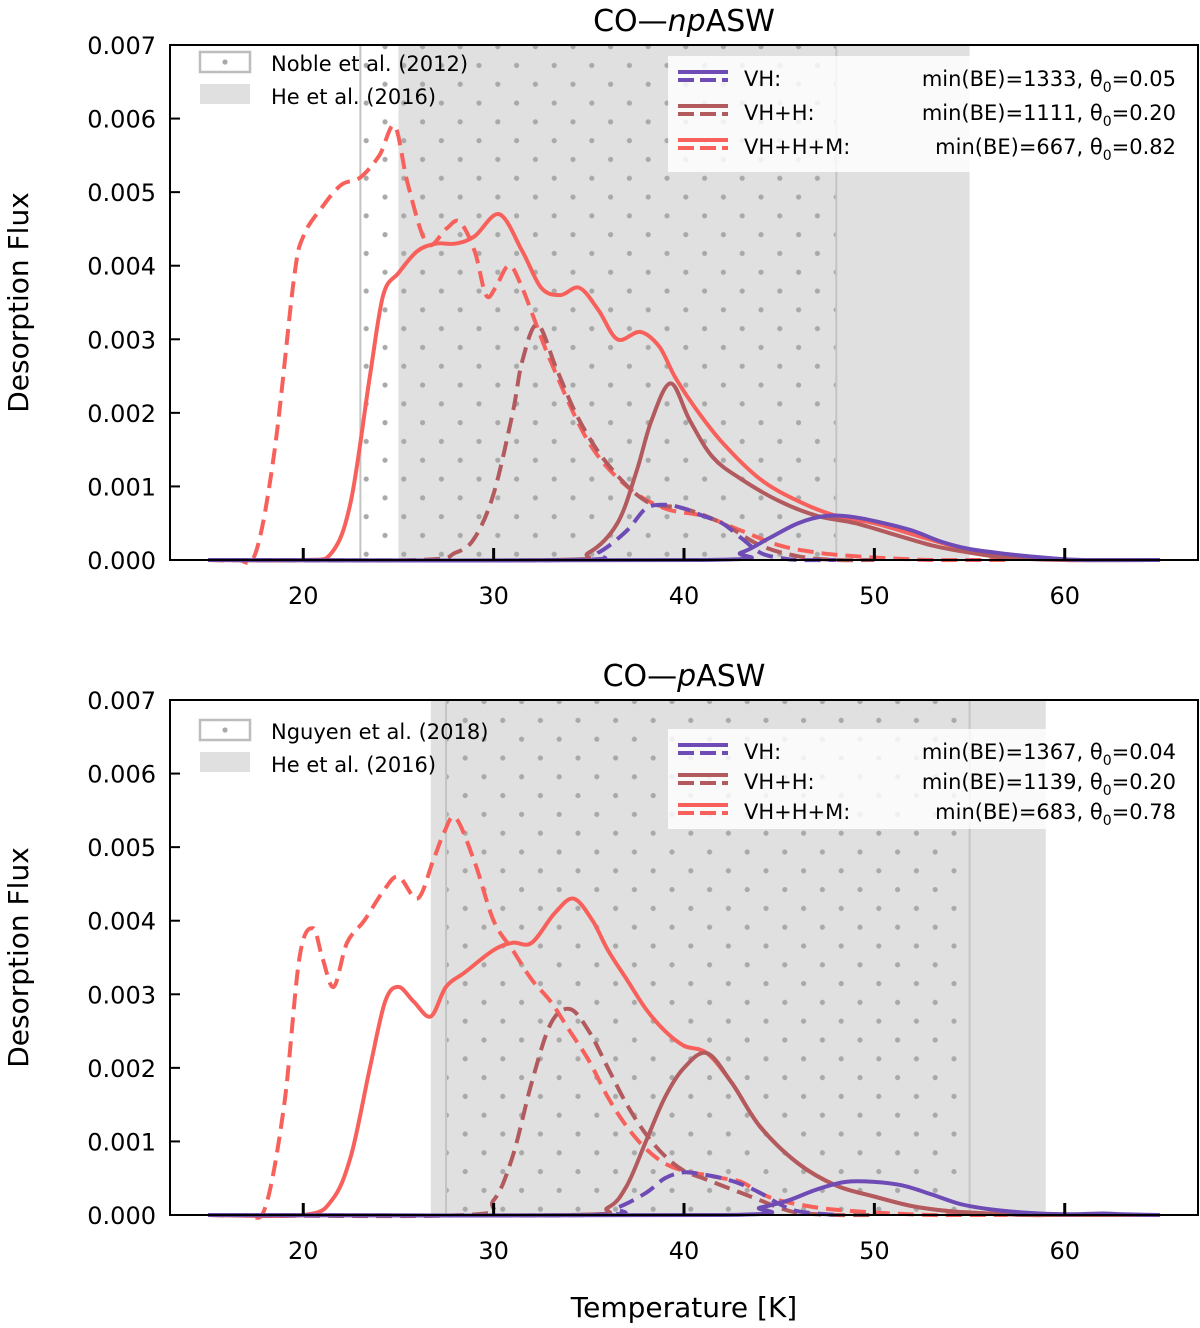 The image size is (1200, 1328). I want to click on legend-region-label: Noble et al. (2012), so click(369, 64).